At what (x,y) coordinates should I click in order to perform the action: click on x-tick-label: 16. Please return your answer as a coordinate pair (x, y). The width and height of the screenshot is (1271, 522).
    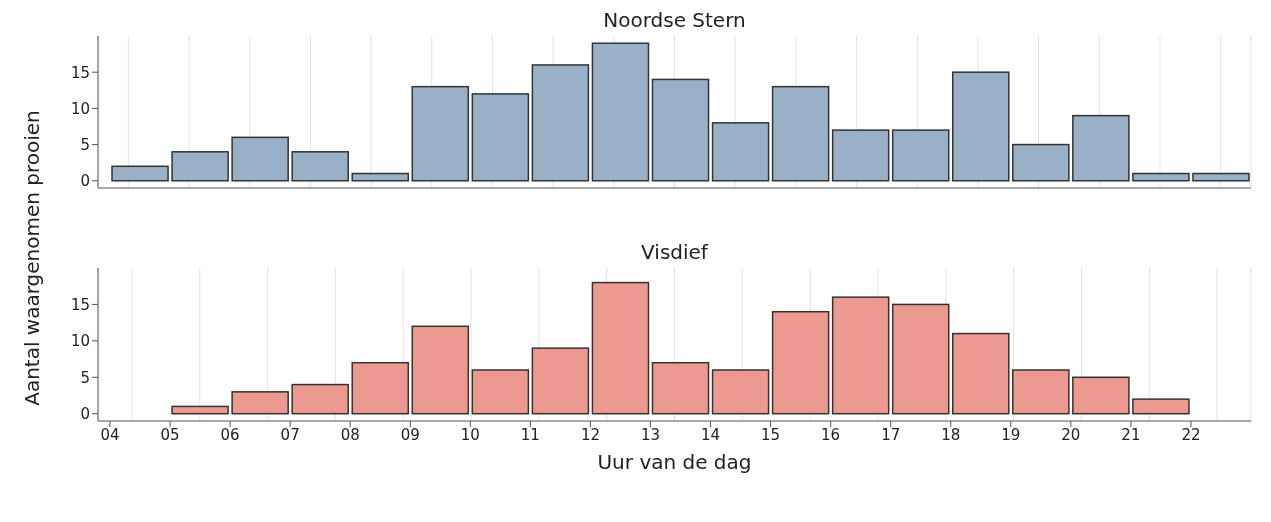
    Looking at the image, I should click on (831, 434).